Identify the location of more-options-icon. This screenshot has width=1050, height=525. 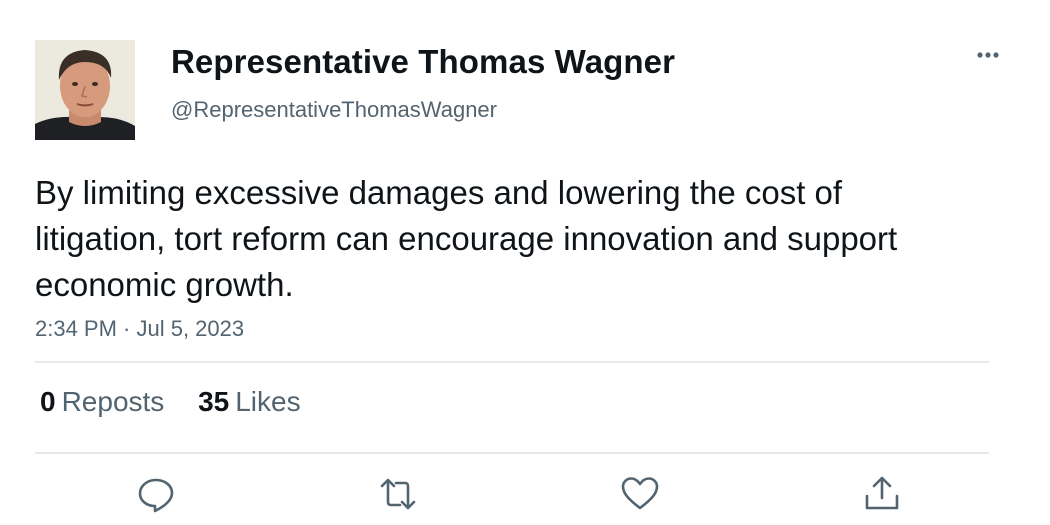
(988, 55).